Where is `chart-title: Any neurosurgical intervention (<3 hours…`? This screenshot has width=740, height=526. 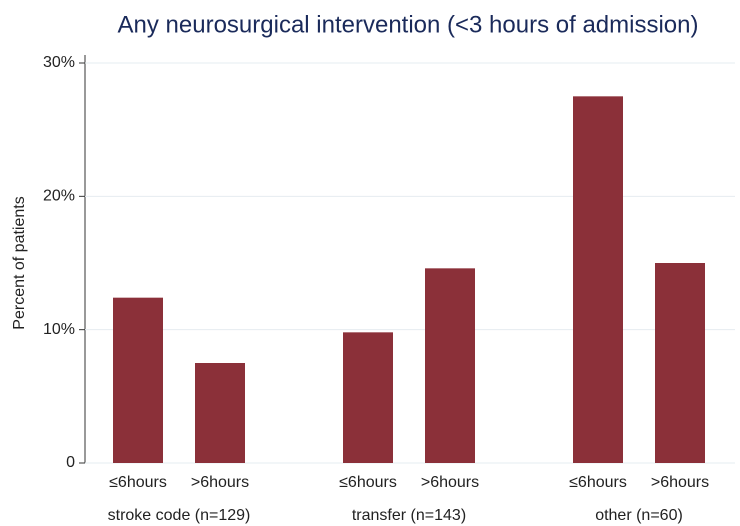 chart-title: Any neurosurgical intervention (<3 hours… is located at coordinates (408, 24).